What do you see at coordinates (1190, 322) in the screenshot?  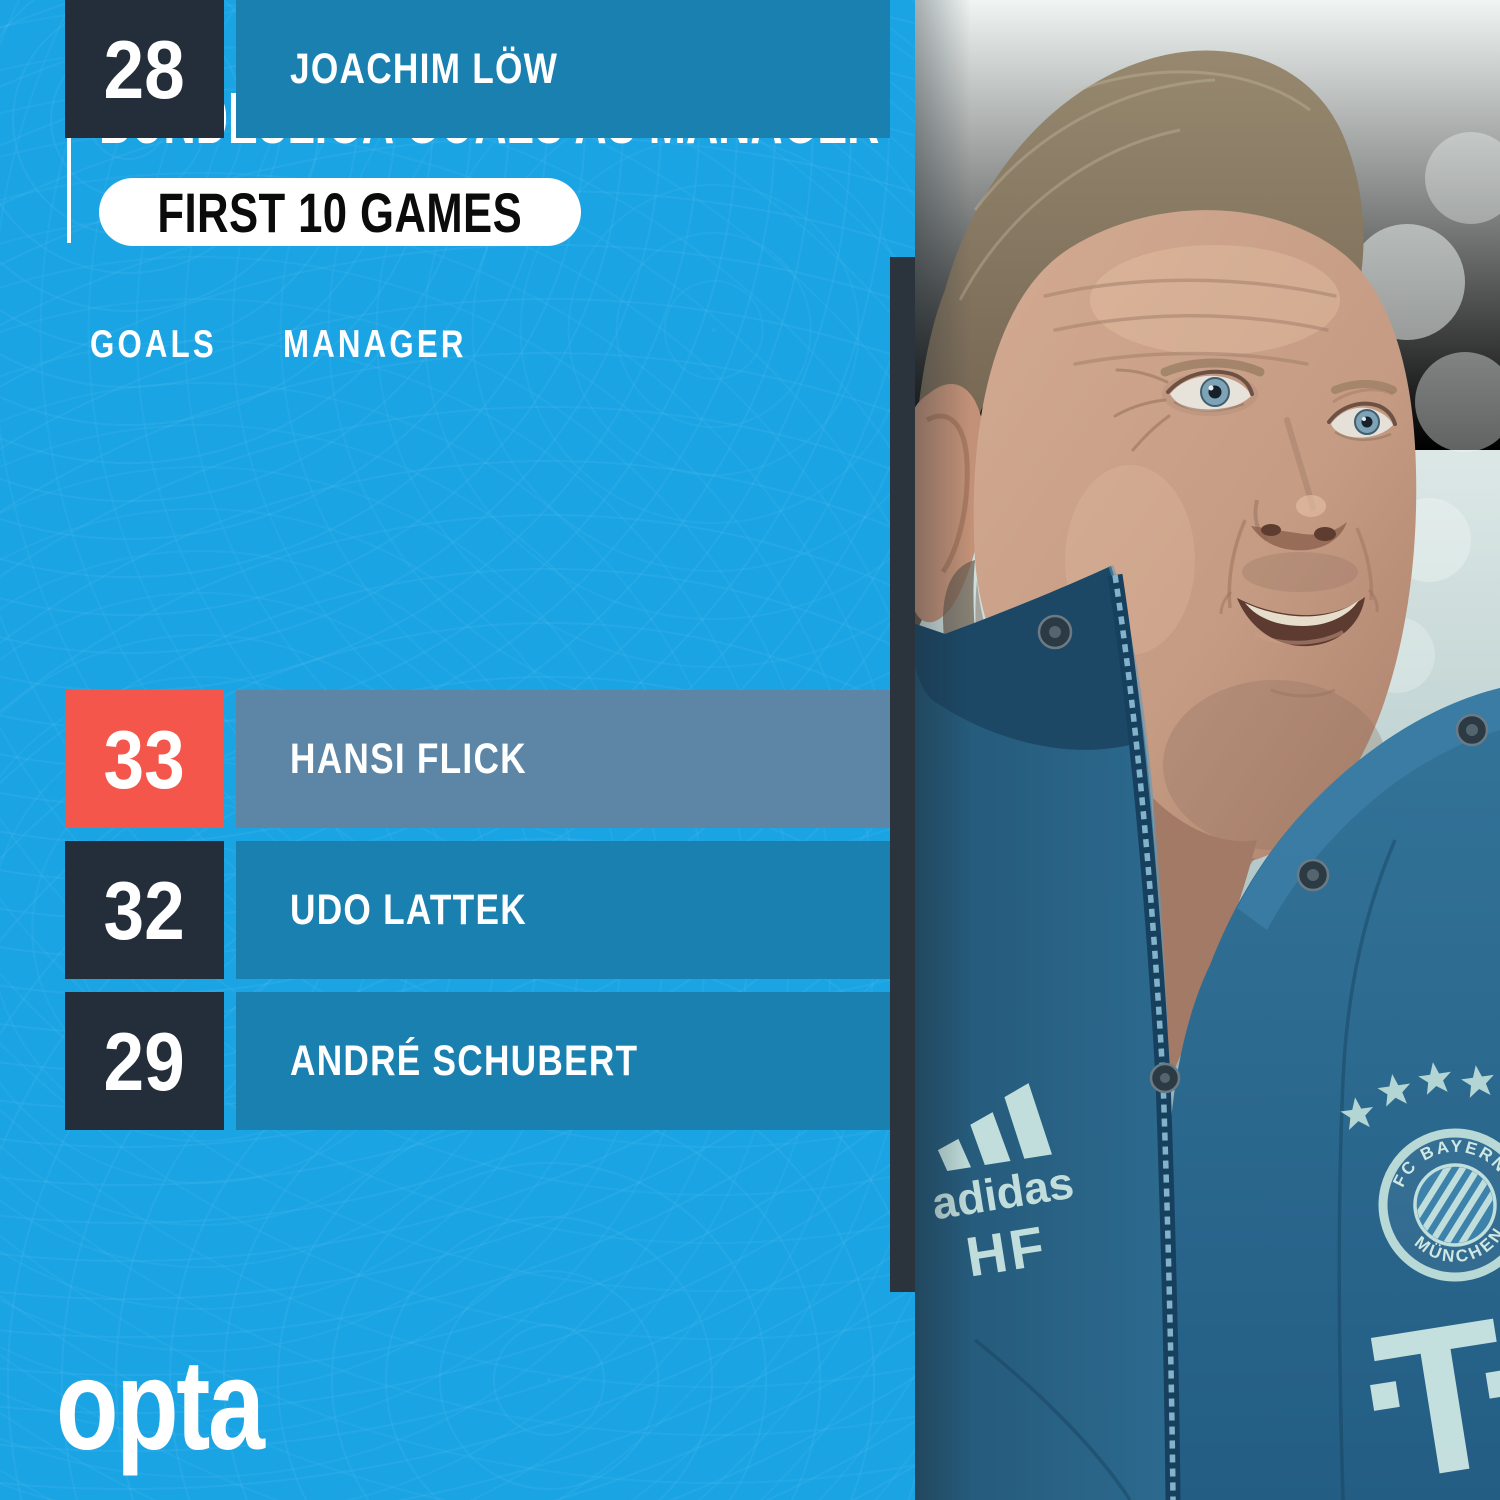 I see `forehead-wrinkles` at bounding box center [1190, 322].